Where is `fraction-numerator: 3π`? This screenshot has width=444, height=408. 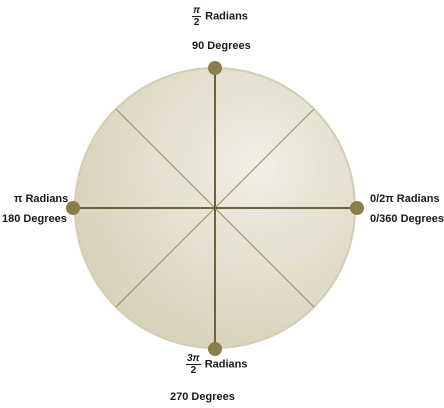 fraction-numerator: 3π is located at coordinates (193, 359).